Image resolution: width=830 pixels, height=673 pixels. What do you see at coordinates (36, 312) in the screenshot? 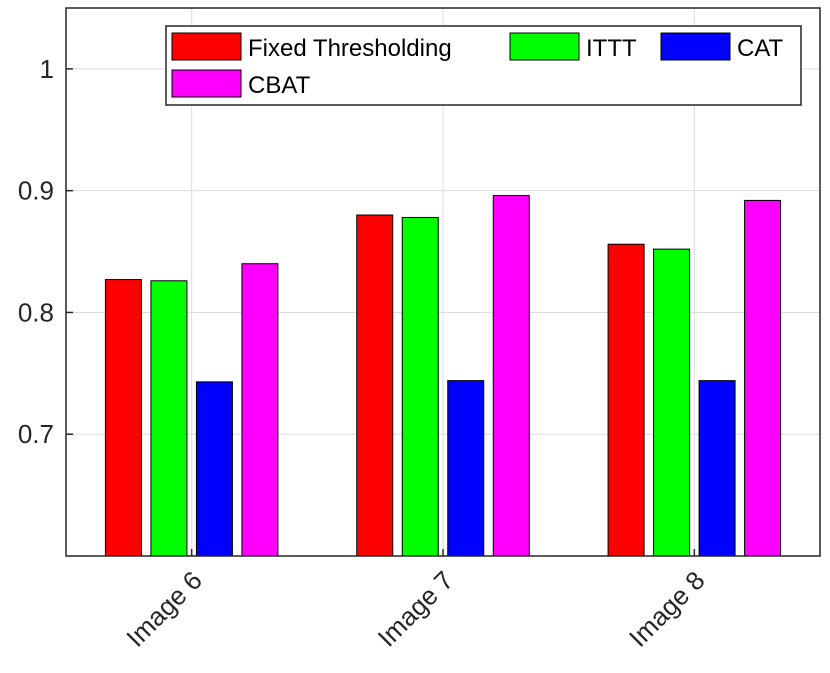
I see `y-tick-label: 0.8` at bounding box center [36, 312].